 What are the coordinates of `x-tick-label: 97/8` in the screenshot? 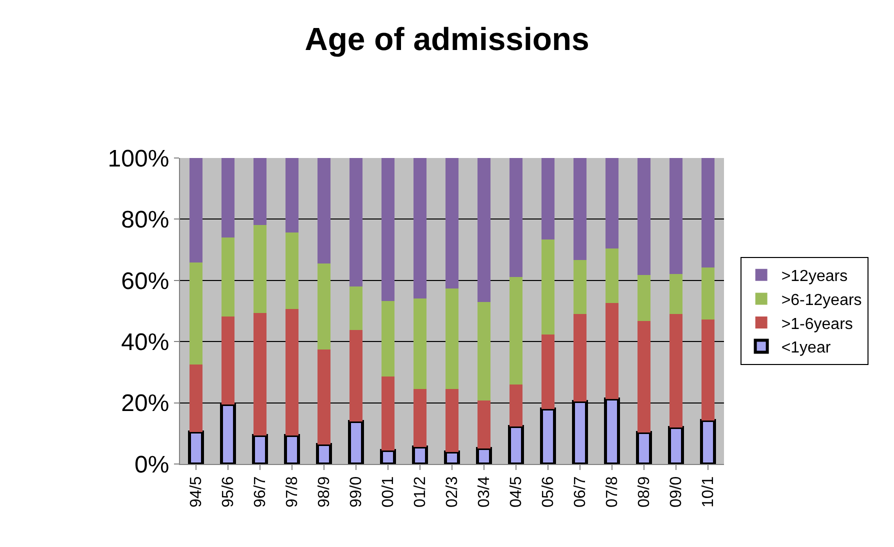 It's located at (293, 492).